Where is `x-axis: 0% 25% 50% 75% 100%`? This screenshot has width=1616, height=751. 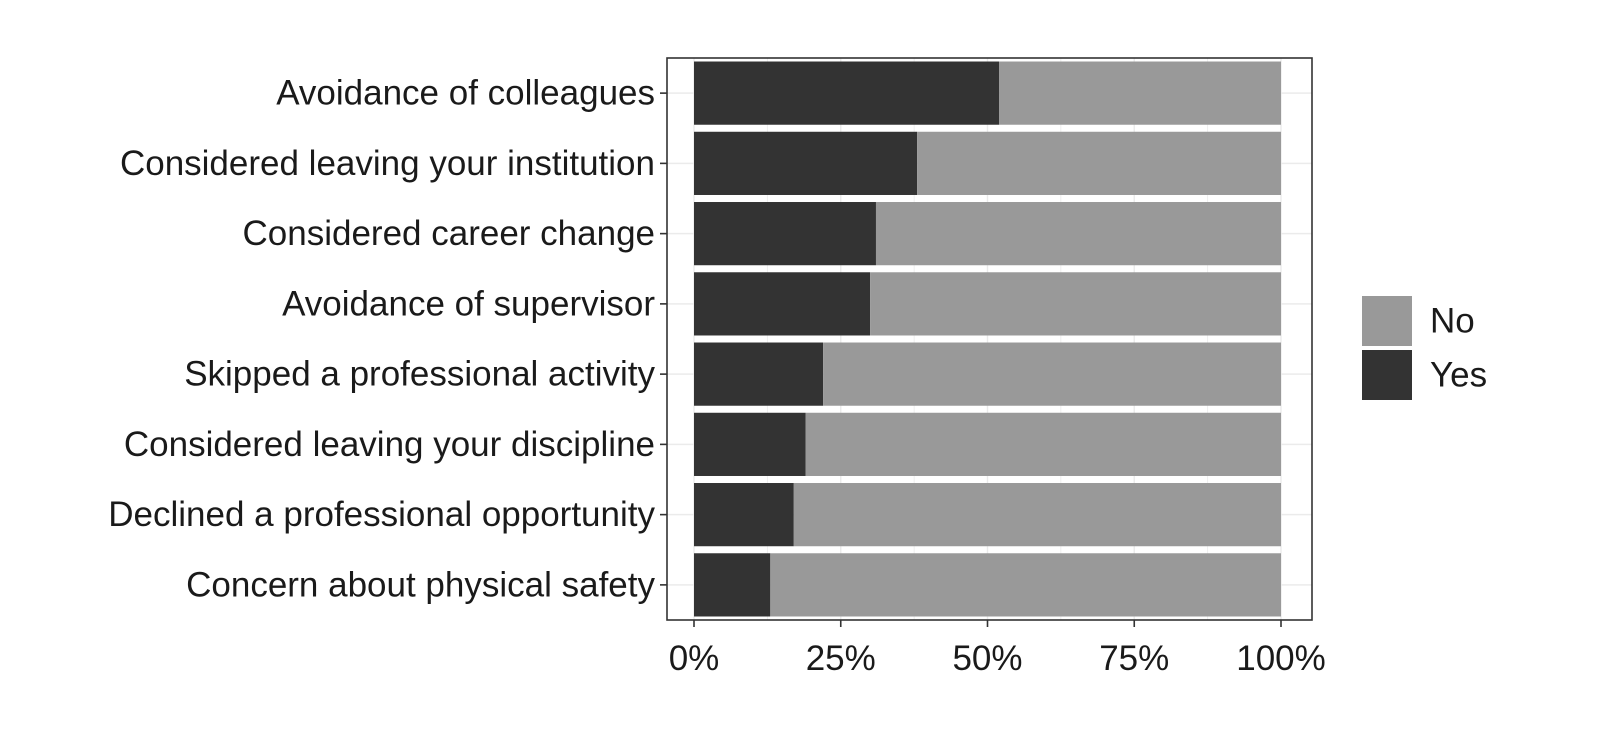 x-axis: 0% 25% 50% 75% 100% is located at coordinates (997, 649).